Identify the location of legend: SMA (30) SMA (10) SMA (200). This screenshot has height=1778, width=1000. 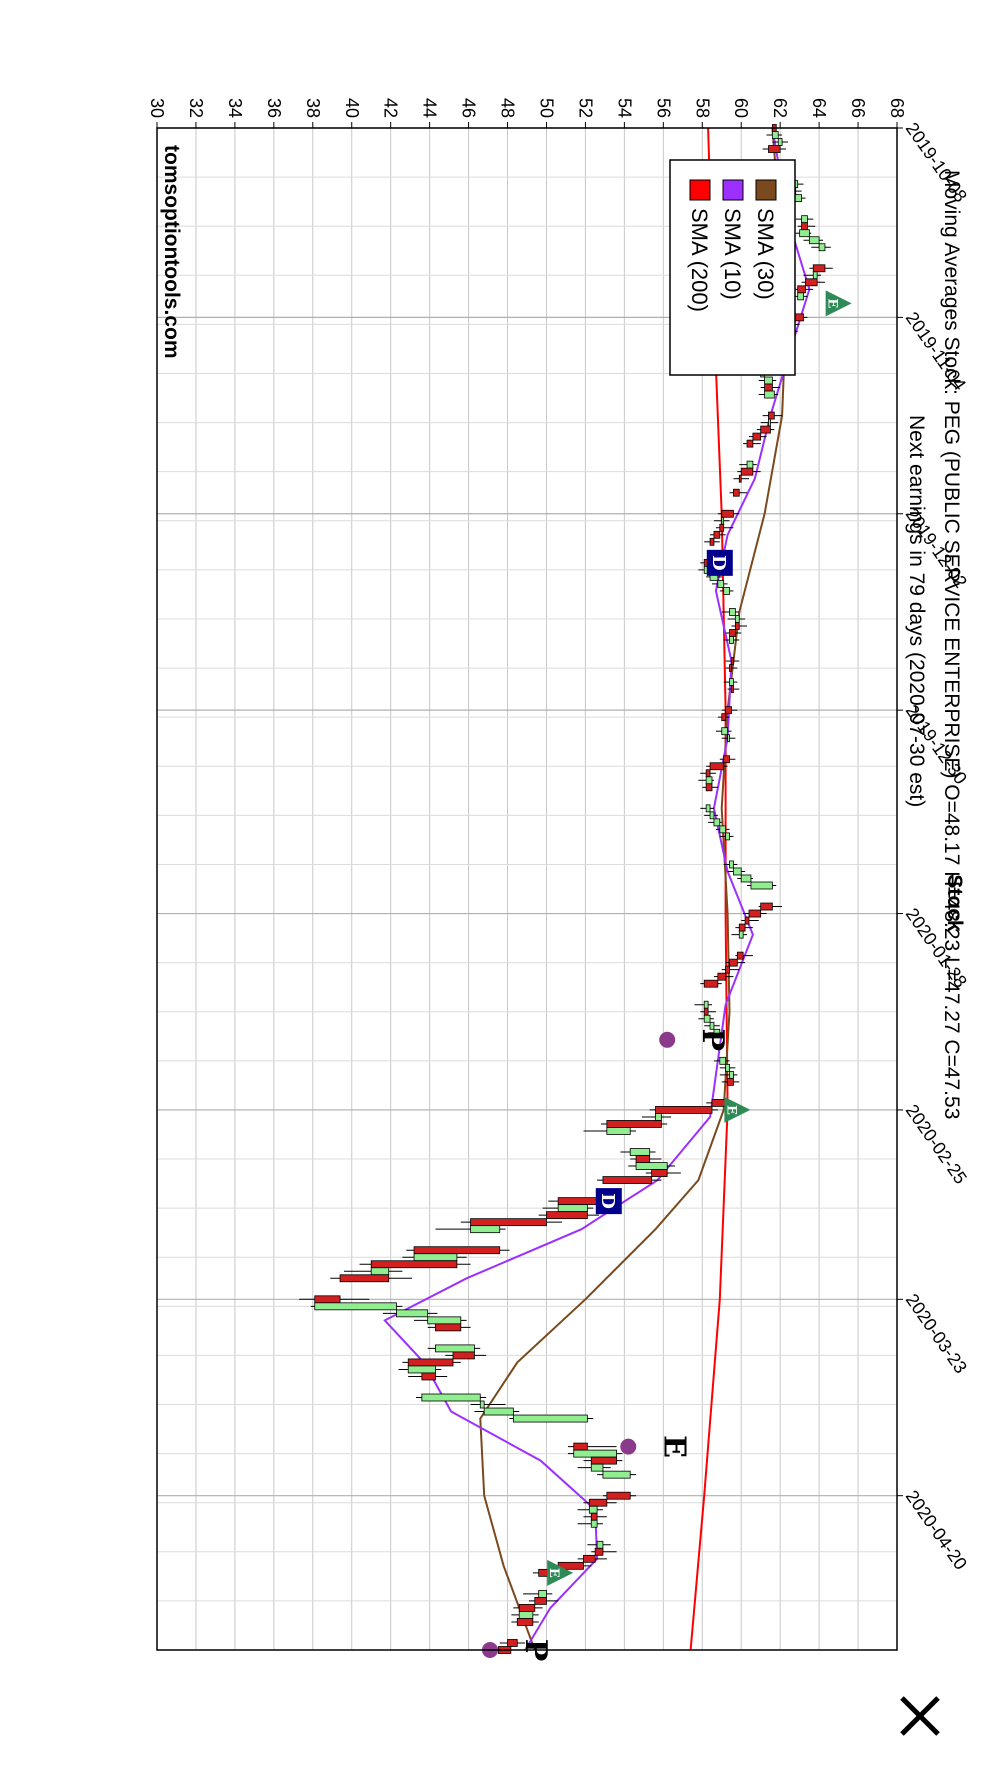
(732, 267).